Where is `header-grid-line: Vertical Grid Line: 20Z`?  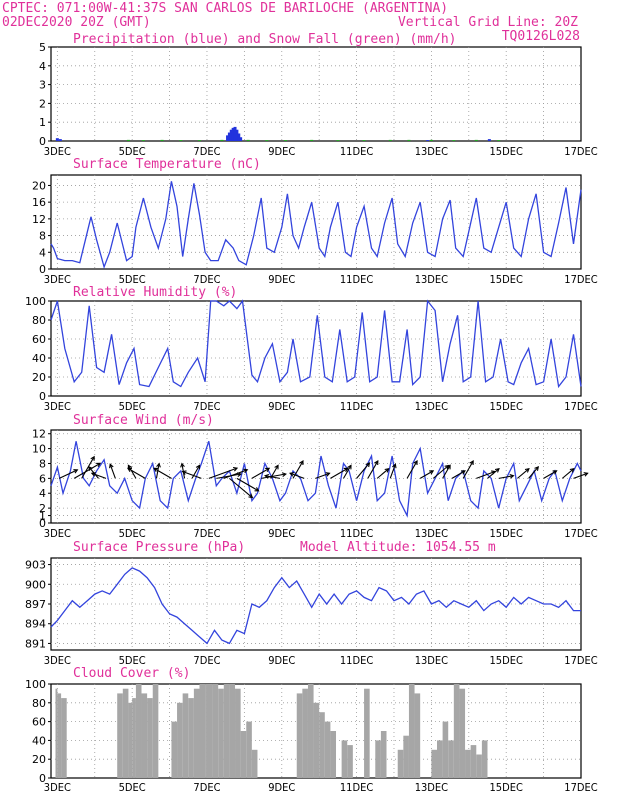 header-grid-line: Vertical Grid Line: 20Z is located at coordinates (488, 22).